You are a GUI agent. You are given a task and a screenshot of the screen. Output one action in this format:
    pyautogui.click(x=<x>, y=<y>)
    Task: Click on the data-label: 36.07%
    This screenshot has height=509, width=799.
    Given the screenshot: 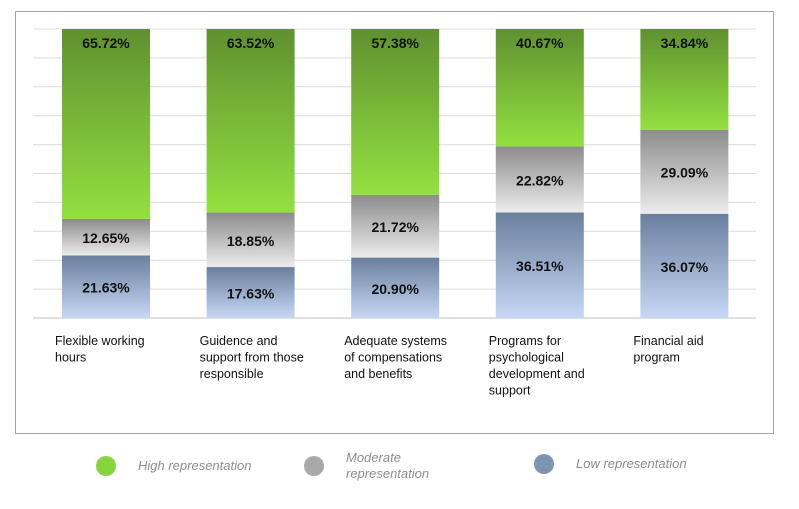 What is the action you would take?
    pyautogui.click(x=685, y=267)
    